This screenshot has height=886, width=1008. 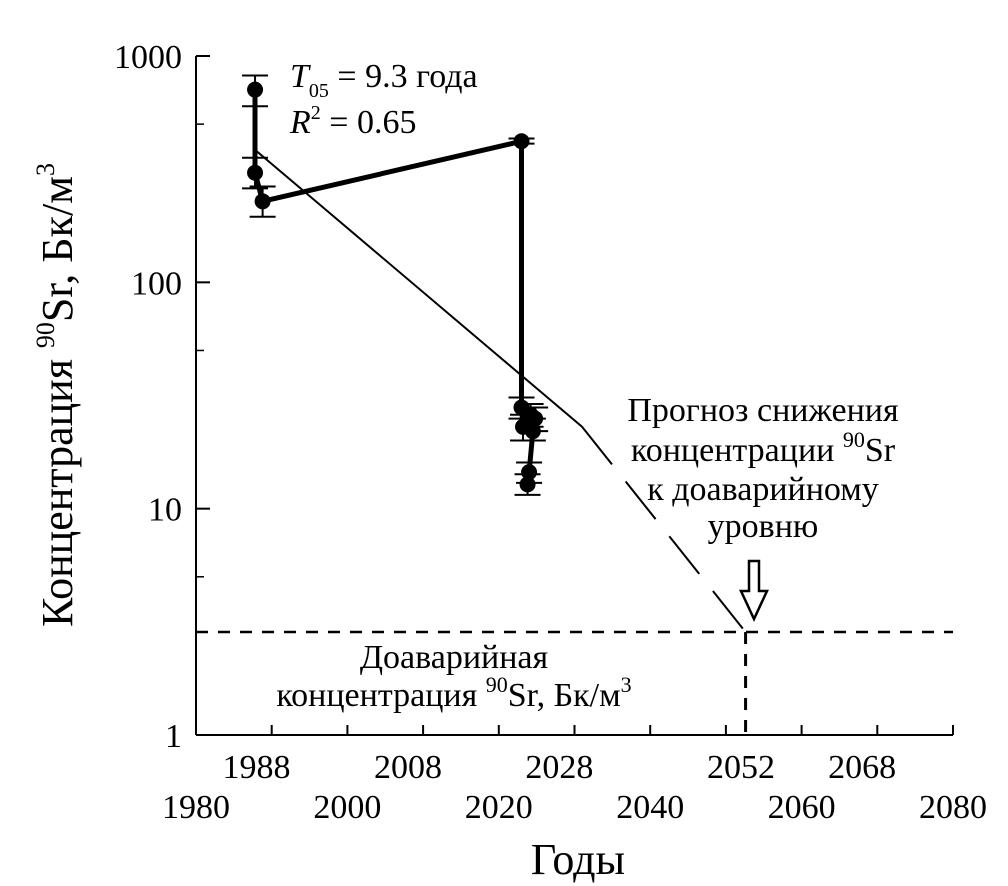 I want to click on forecast-label-line2: концентрации 90Sr, so click(x=763, y=448).